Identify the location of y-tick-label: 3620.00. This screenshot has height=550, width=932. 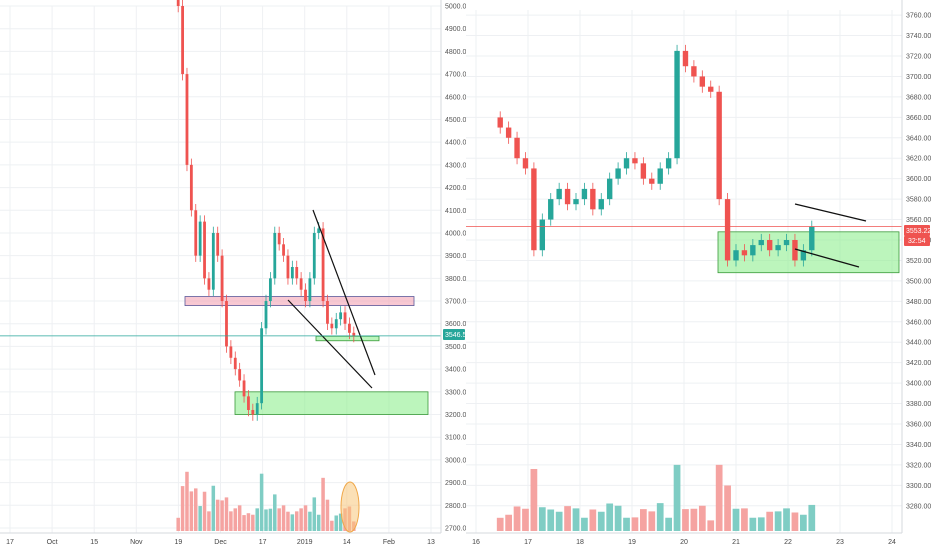
(918, 159).